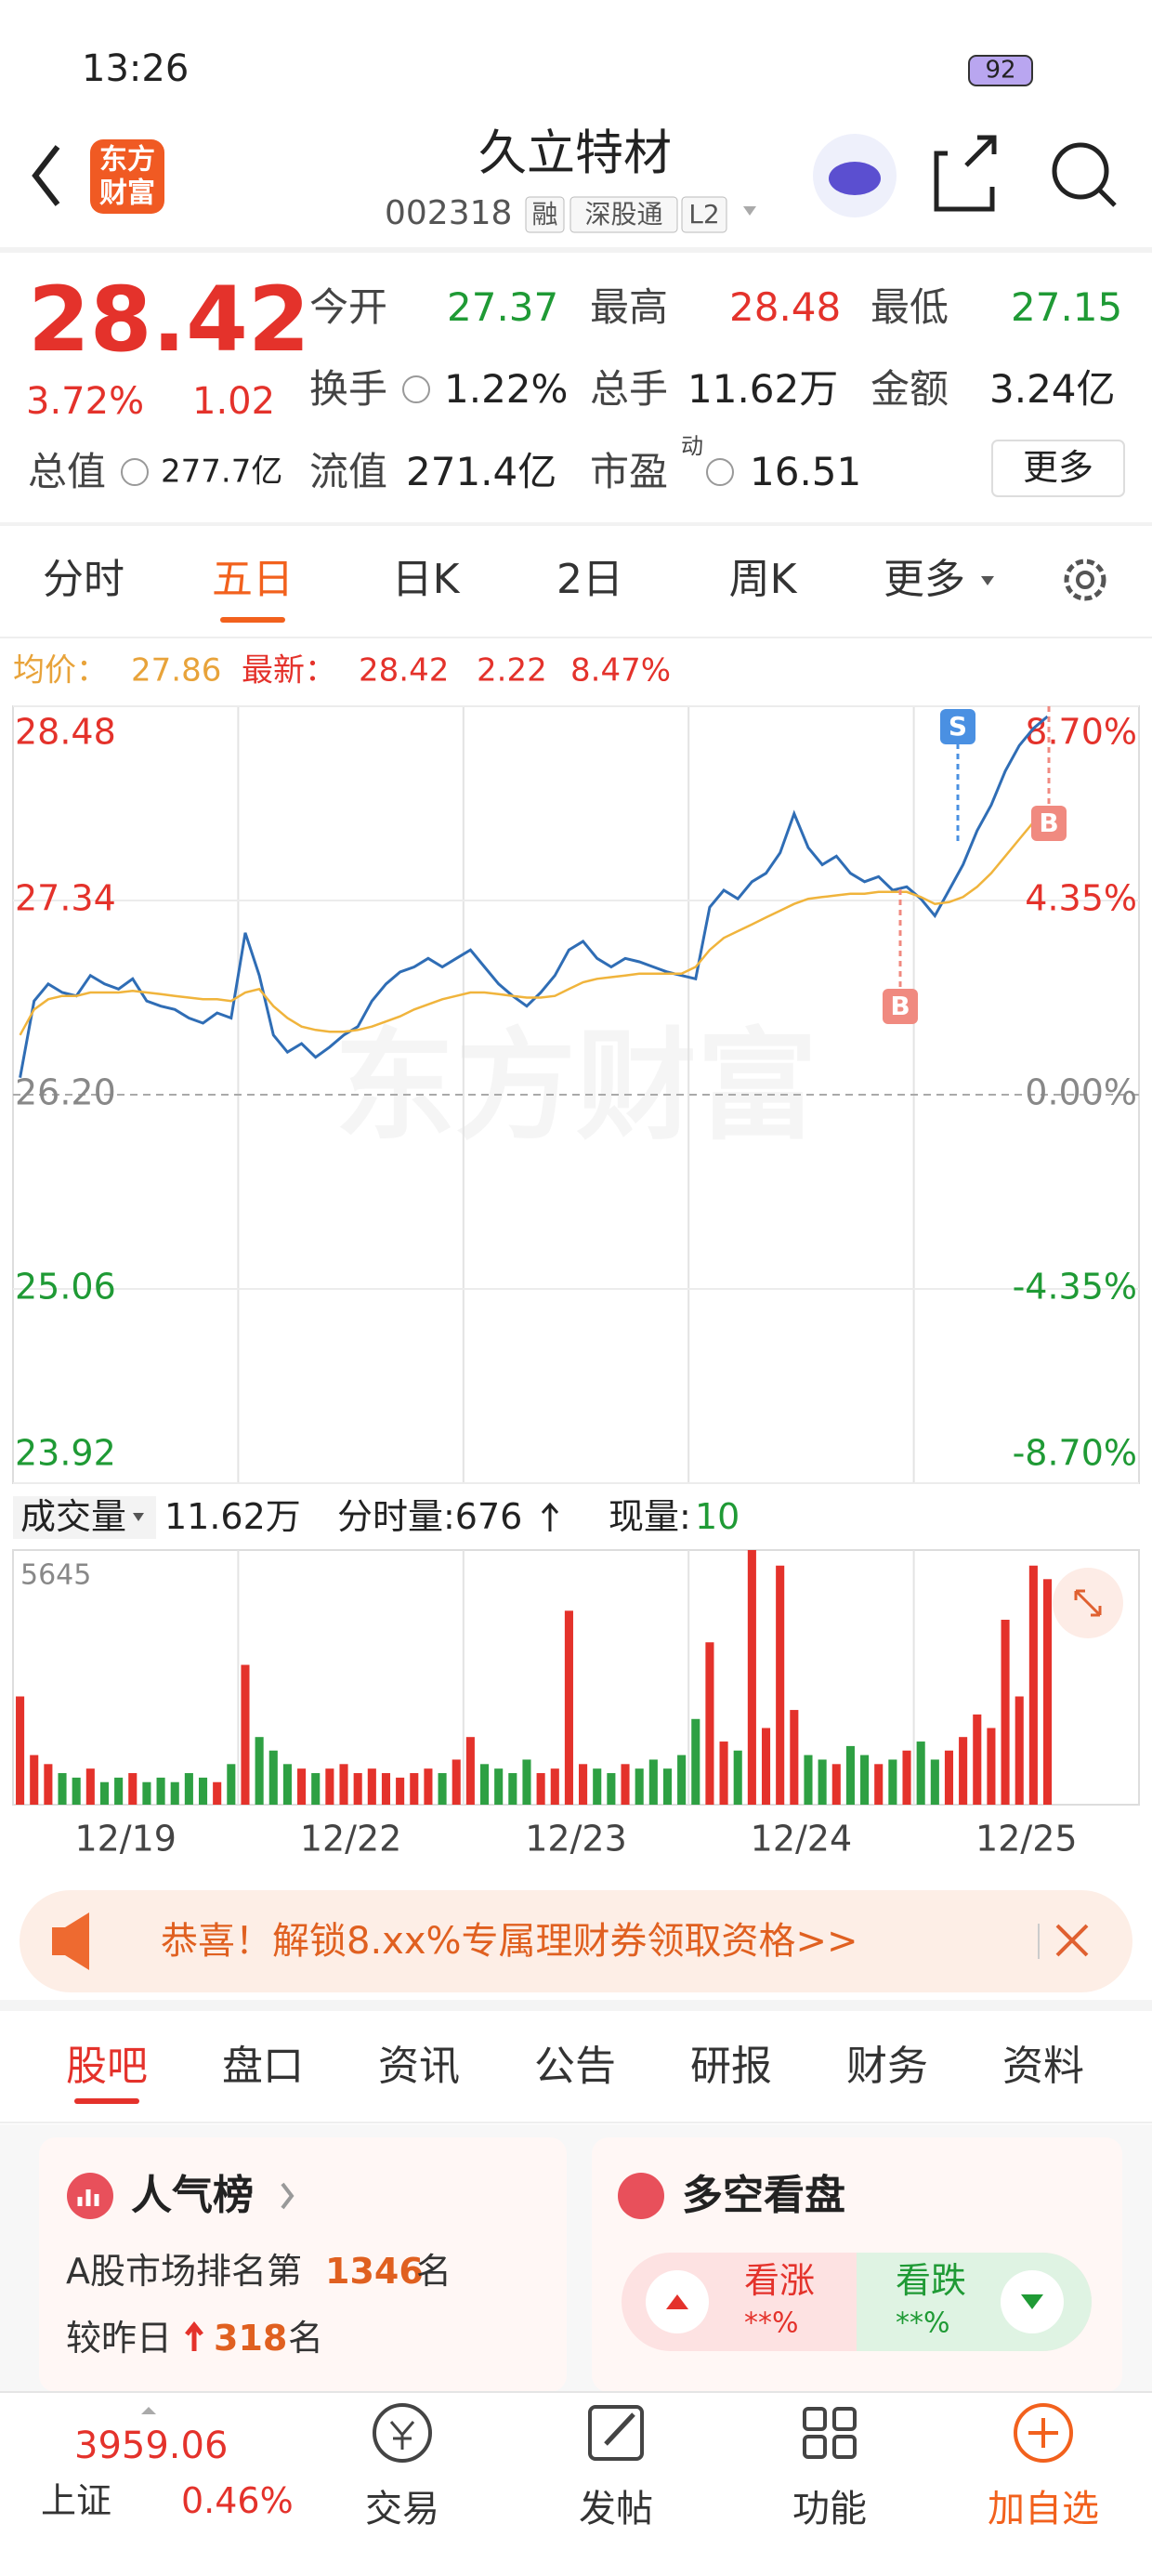  Describe the element at coordinates (924, 579) in the screenshot. I see `period-tab: 更多` at that location.